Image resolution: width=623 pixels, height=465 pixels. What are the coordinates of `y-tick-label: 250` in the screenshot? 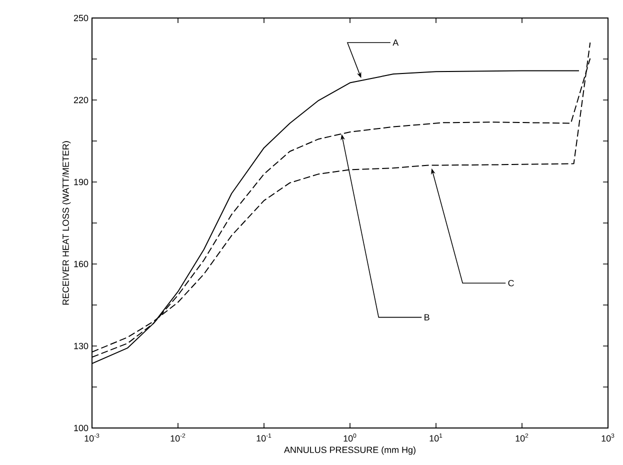 It's located at (81, 18).